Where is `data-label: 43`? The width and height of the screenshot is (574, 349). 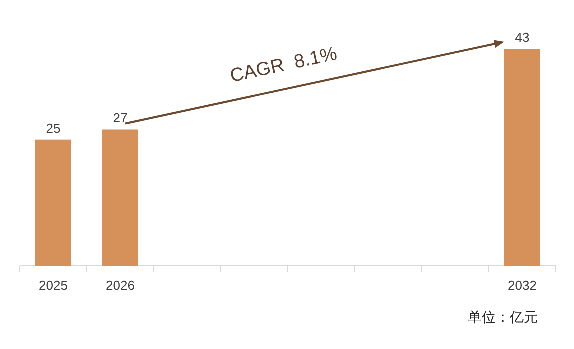
data-label: 43 is located at coordinates (522, 37).